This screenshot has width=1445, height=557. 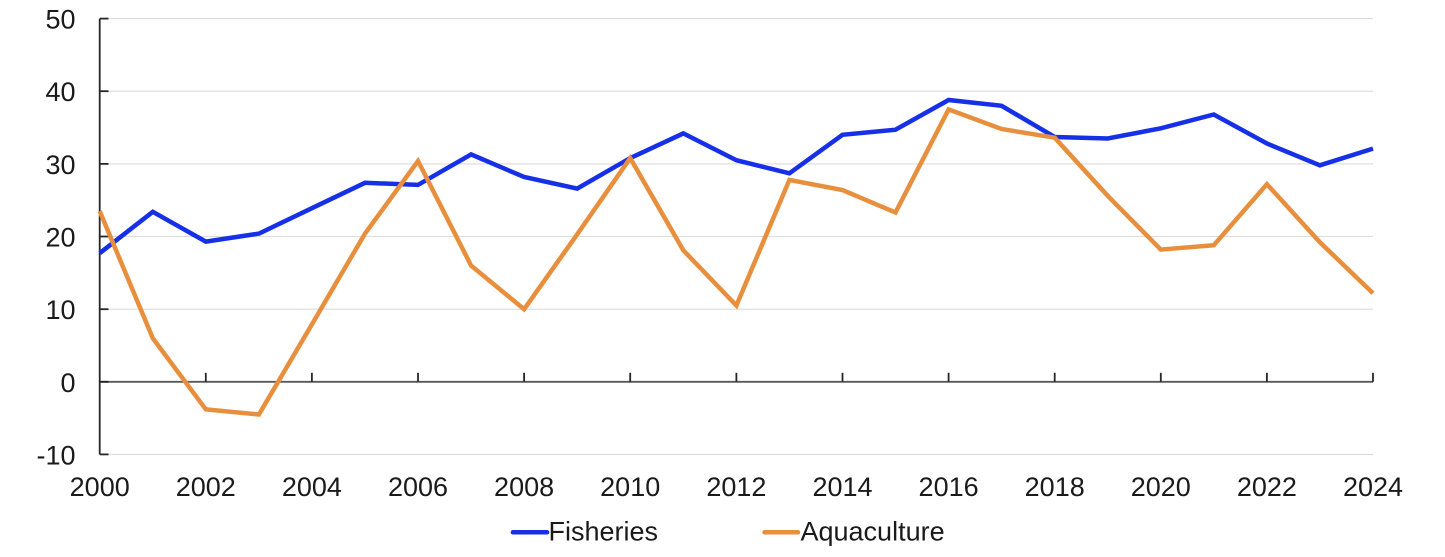 I want to click on svg-text: 40, so click(x=60, y=92).